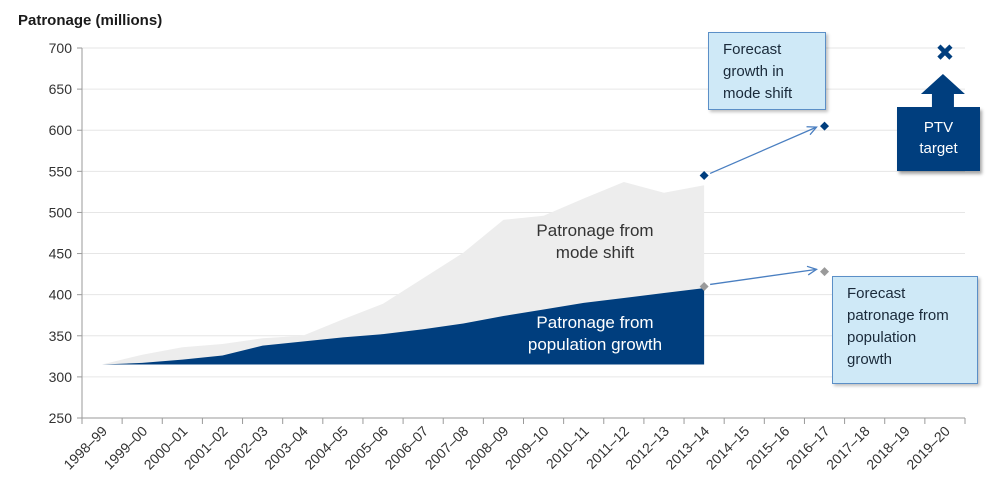 This screenshot has width=1003, height=499. What do you see at coordinates (246, 448) in the screenshot?
I see `x-tick-label: 2002–03` at bounding box center [246, 448].